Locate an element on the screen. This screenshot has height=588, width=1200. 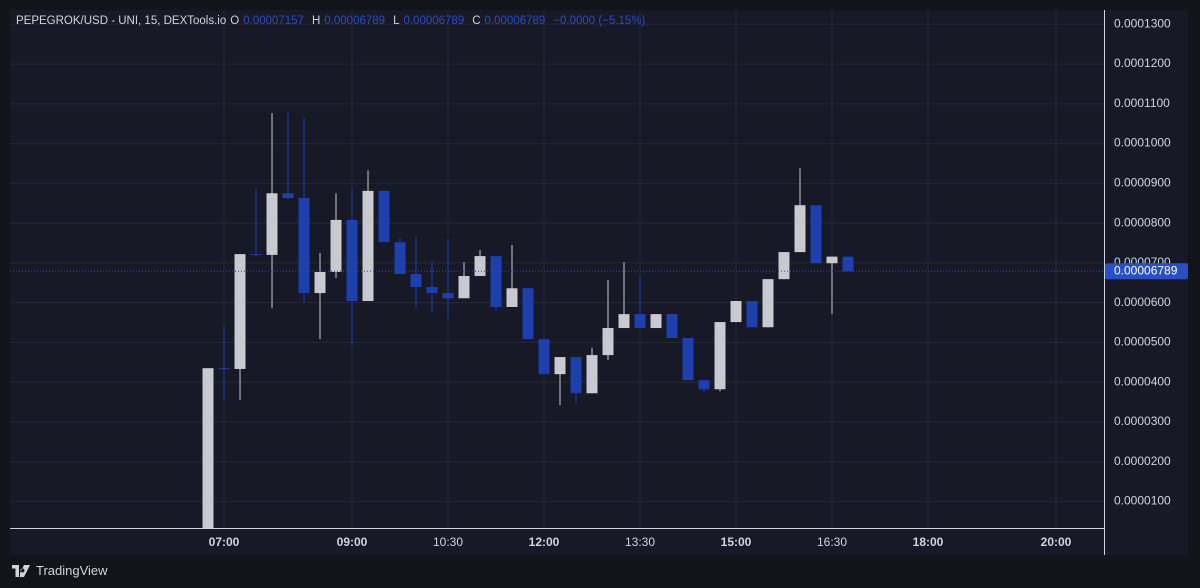
y-tick-label: 0.0000400 is located at coordinates (1142, 381).